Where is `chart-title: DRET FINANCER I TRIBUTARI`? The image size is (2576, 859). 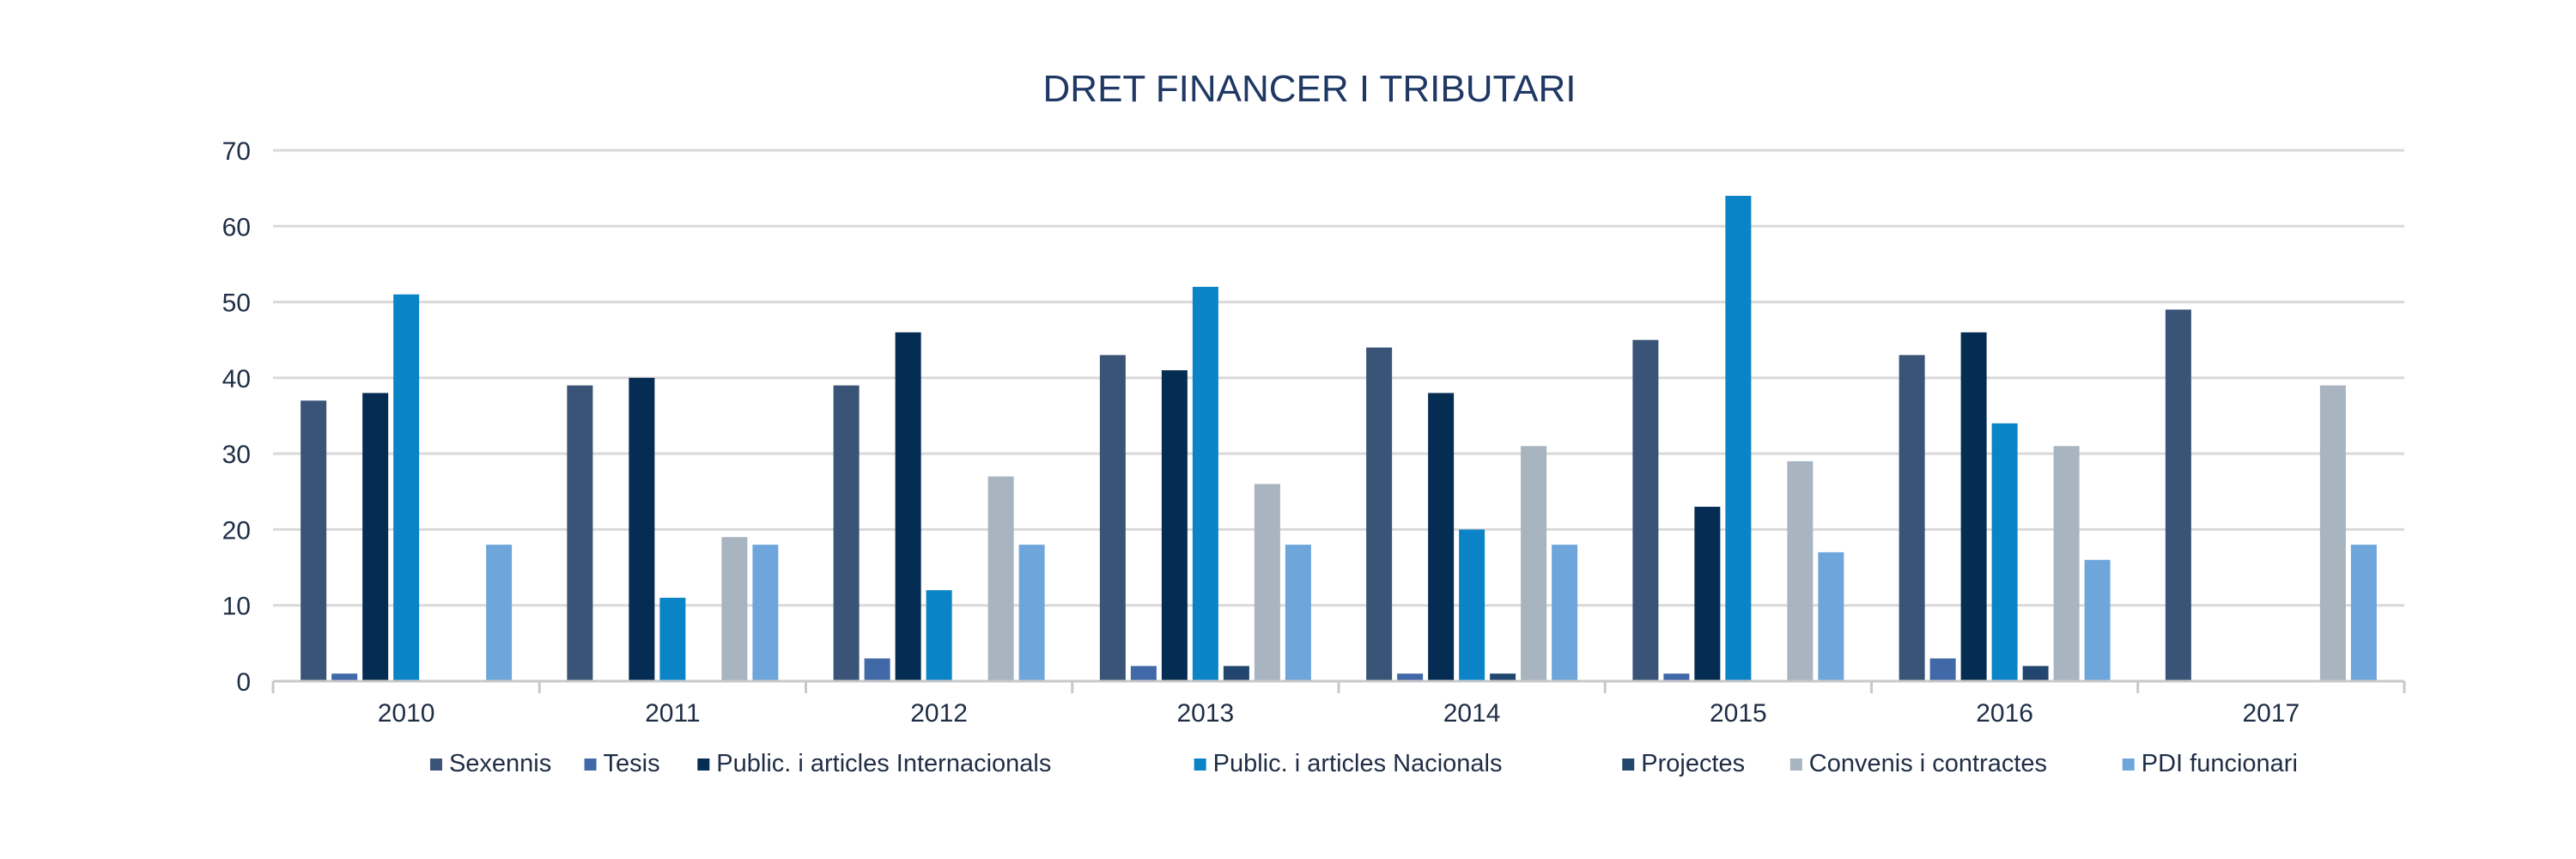
chart-title: DRET FINANCER I TRIBUTARI is located at coordinates (1310, 89).